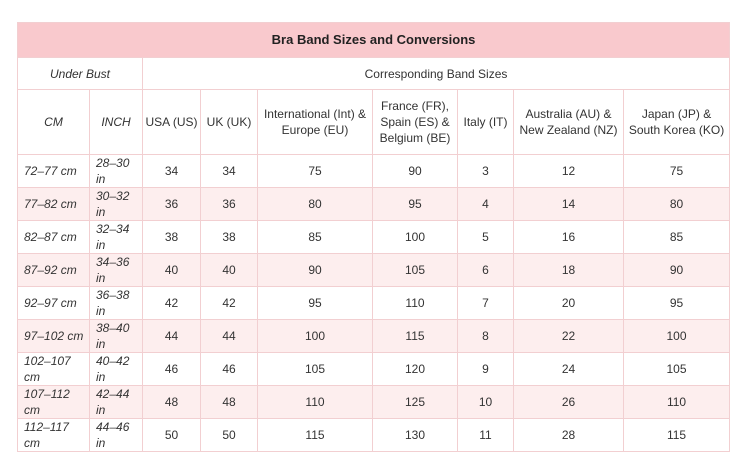  I want to click on cell: 82–87 cm, so click(53, 237).